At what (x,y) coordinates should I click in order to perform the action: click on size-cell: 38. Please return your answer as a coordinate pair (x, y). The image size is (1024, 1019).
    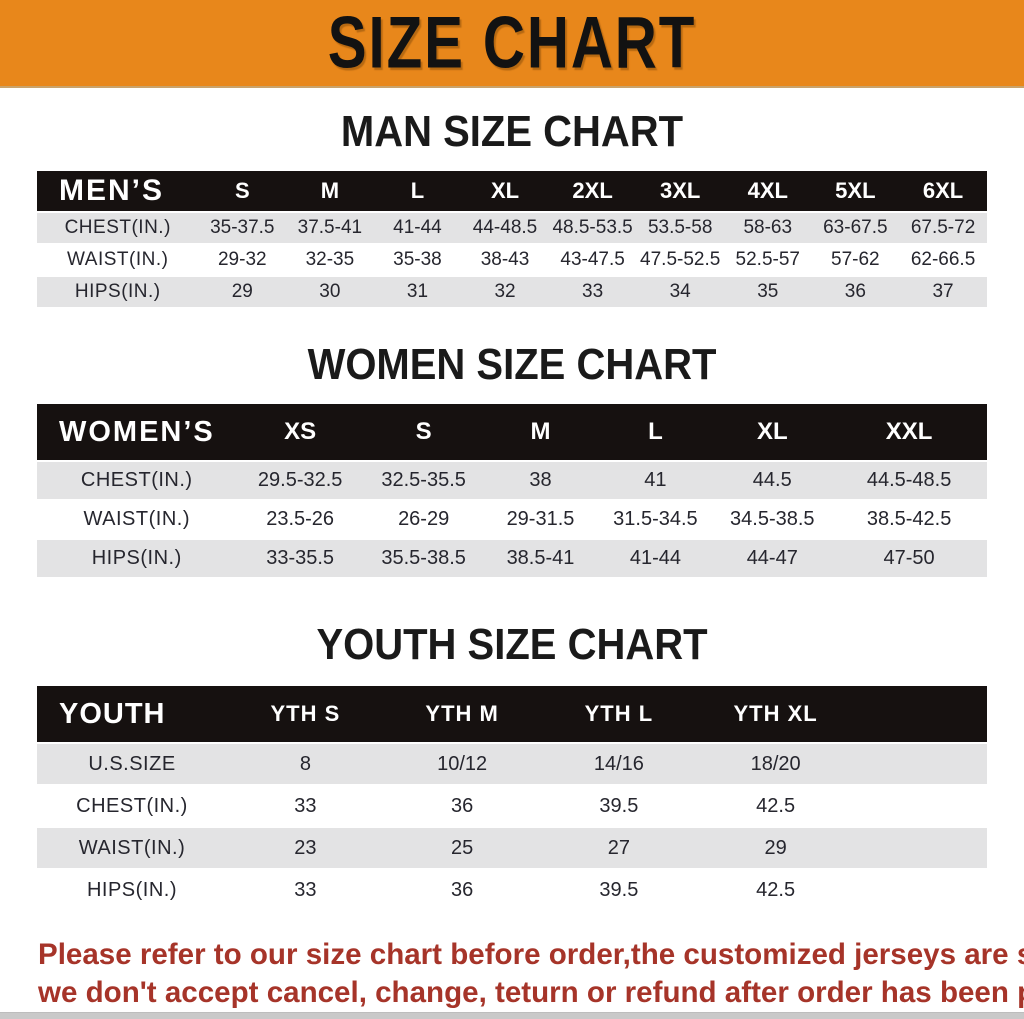
    Looking at the image, I should click on (540, 480).